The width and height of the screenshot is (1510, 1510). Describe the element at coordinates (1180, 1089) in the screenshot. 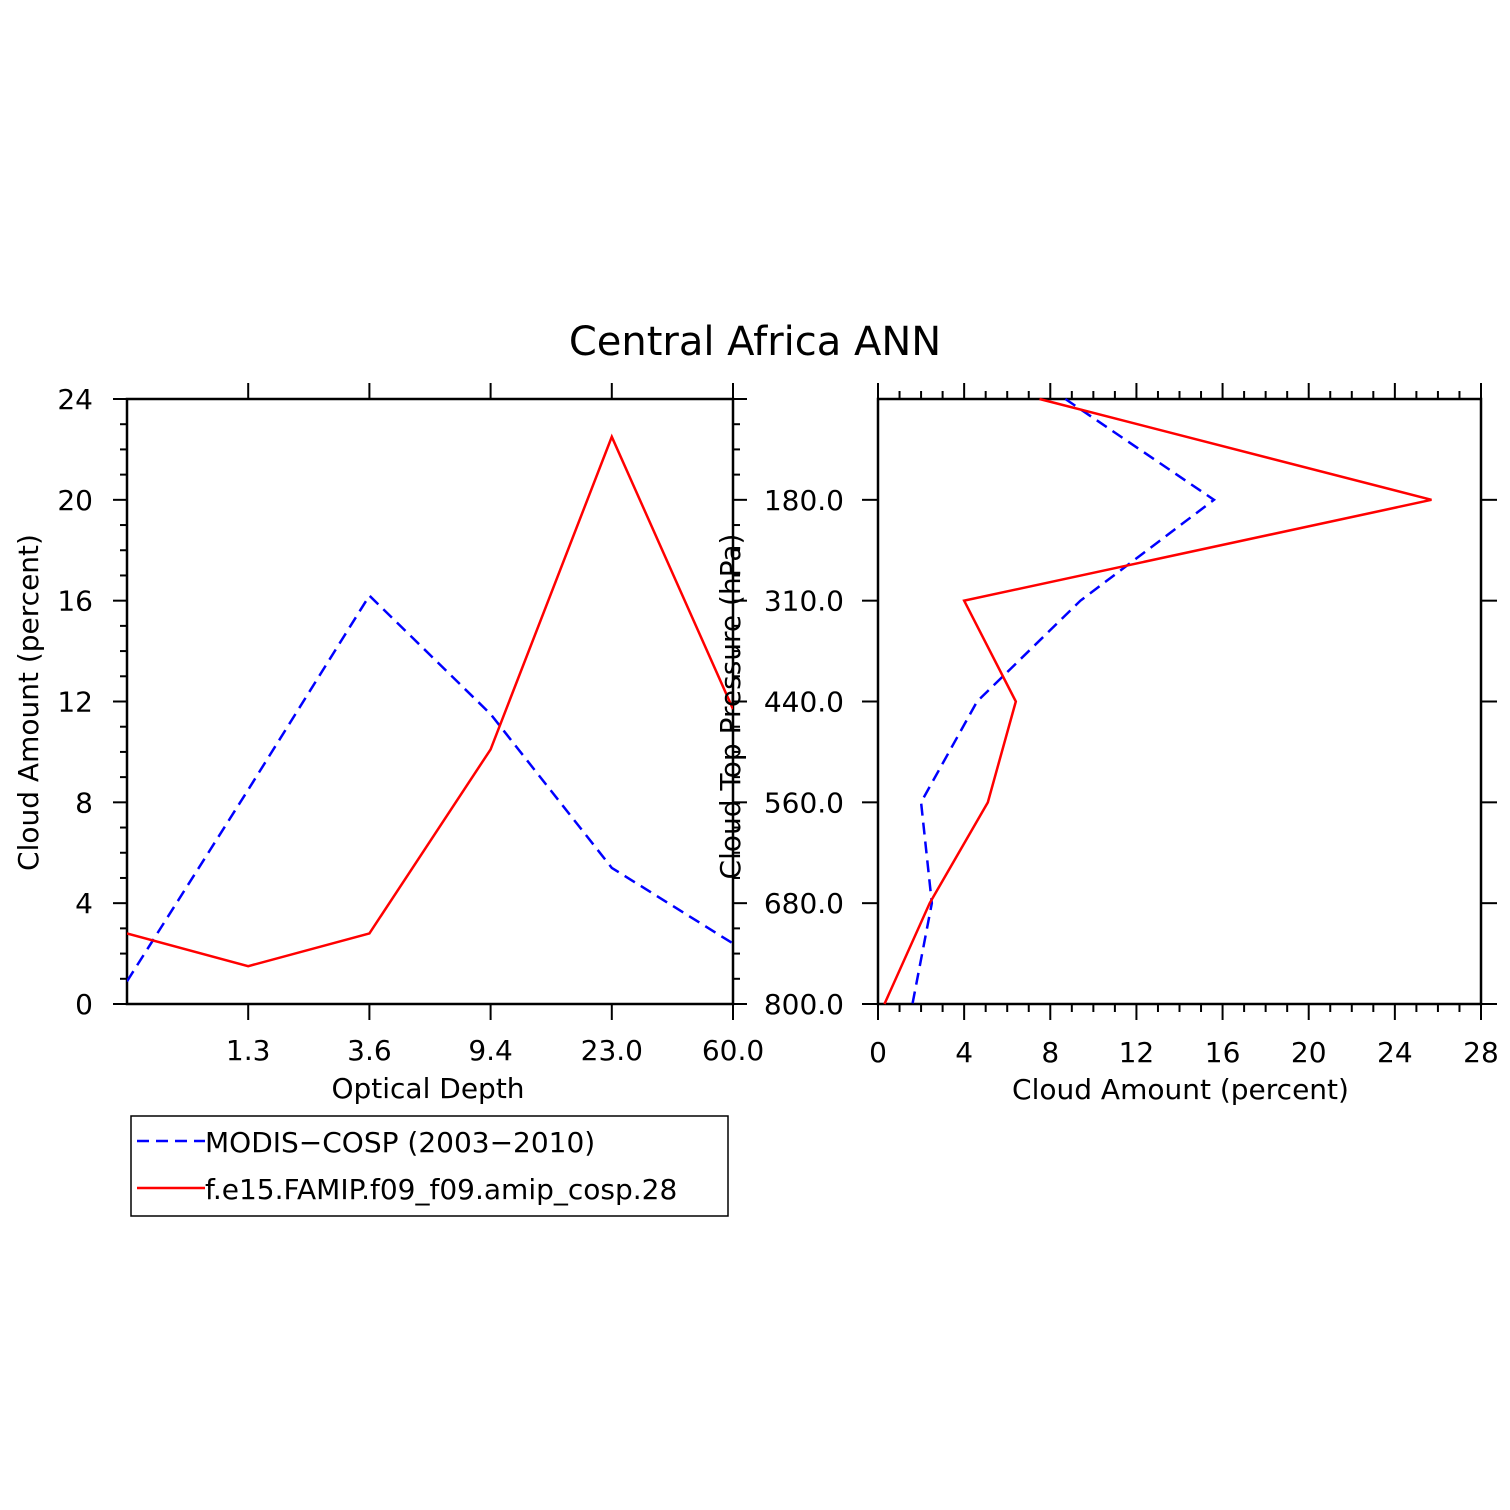

I see `right-x-axis-label: Cloud Amount (percent)` at that location.